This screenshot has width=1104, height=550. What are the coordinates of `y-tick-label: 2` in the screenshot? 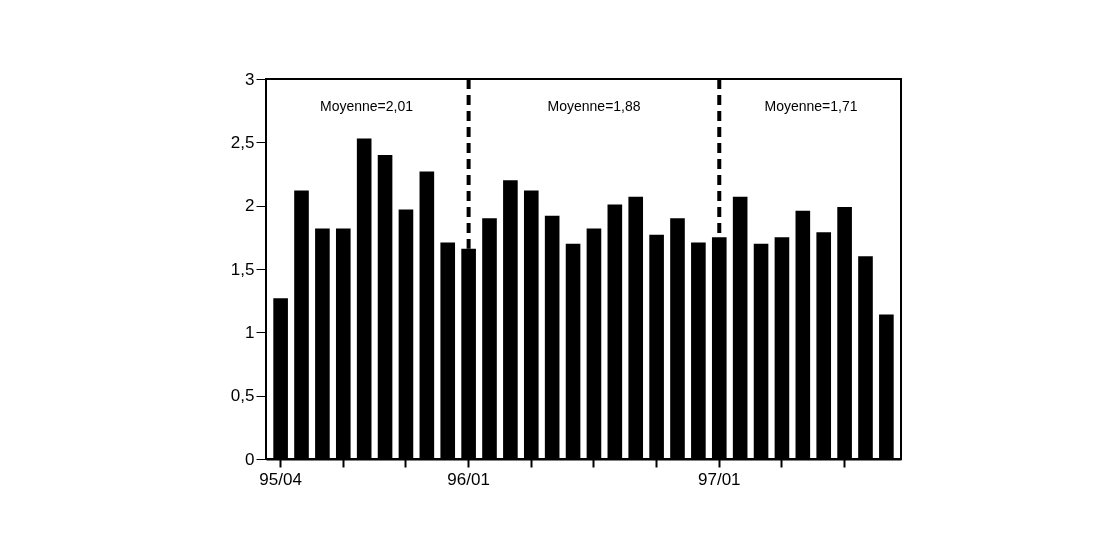 It's located at (250, 206).